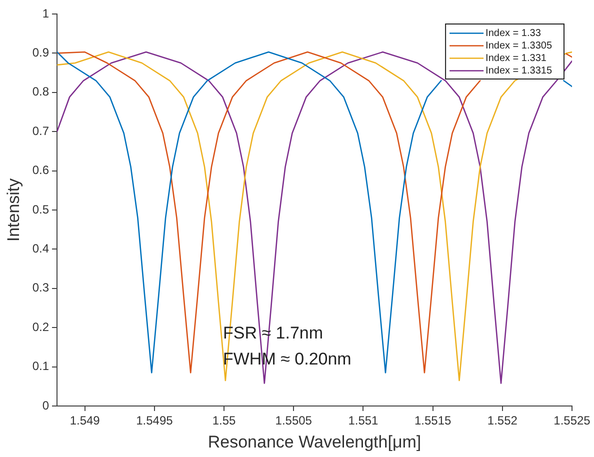 This screenshot has height=457, width=594. What do you see at coordinates (572, 421) in the screenshot?
I see `x-tick-label: 1.5525` at bounding box center [572, 421].